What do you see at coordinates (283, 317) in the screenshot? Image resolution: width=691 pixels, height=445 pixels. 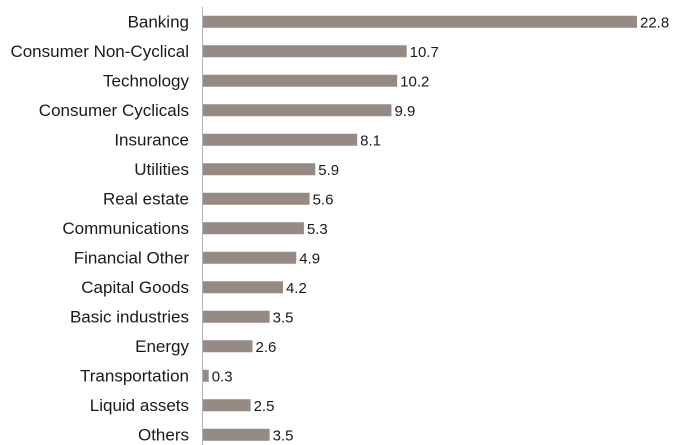 I see `value-label-basic-industries: 3.5` at bounding box center [283, 317].